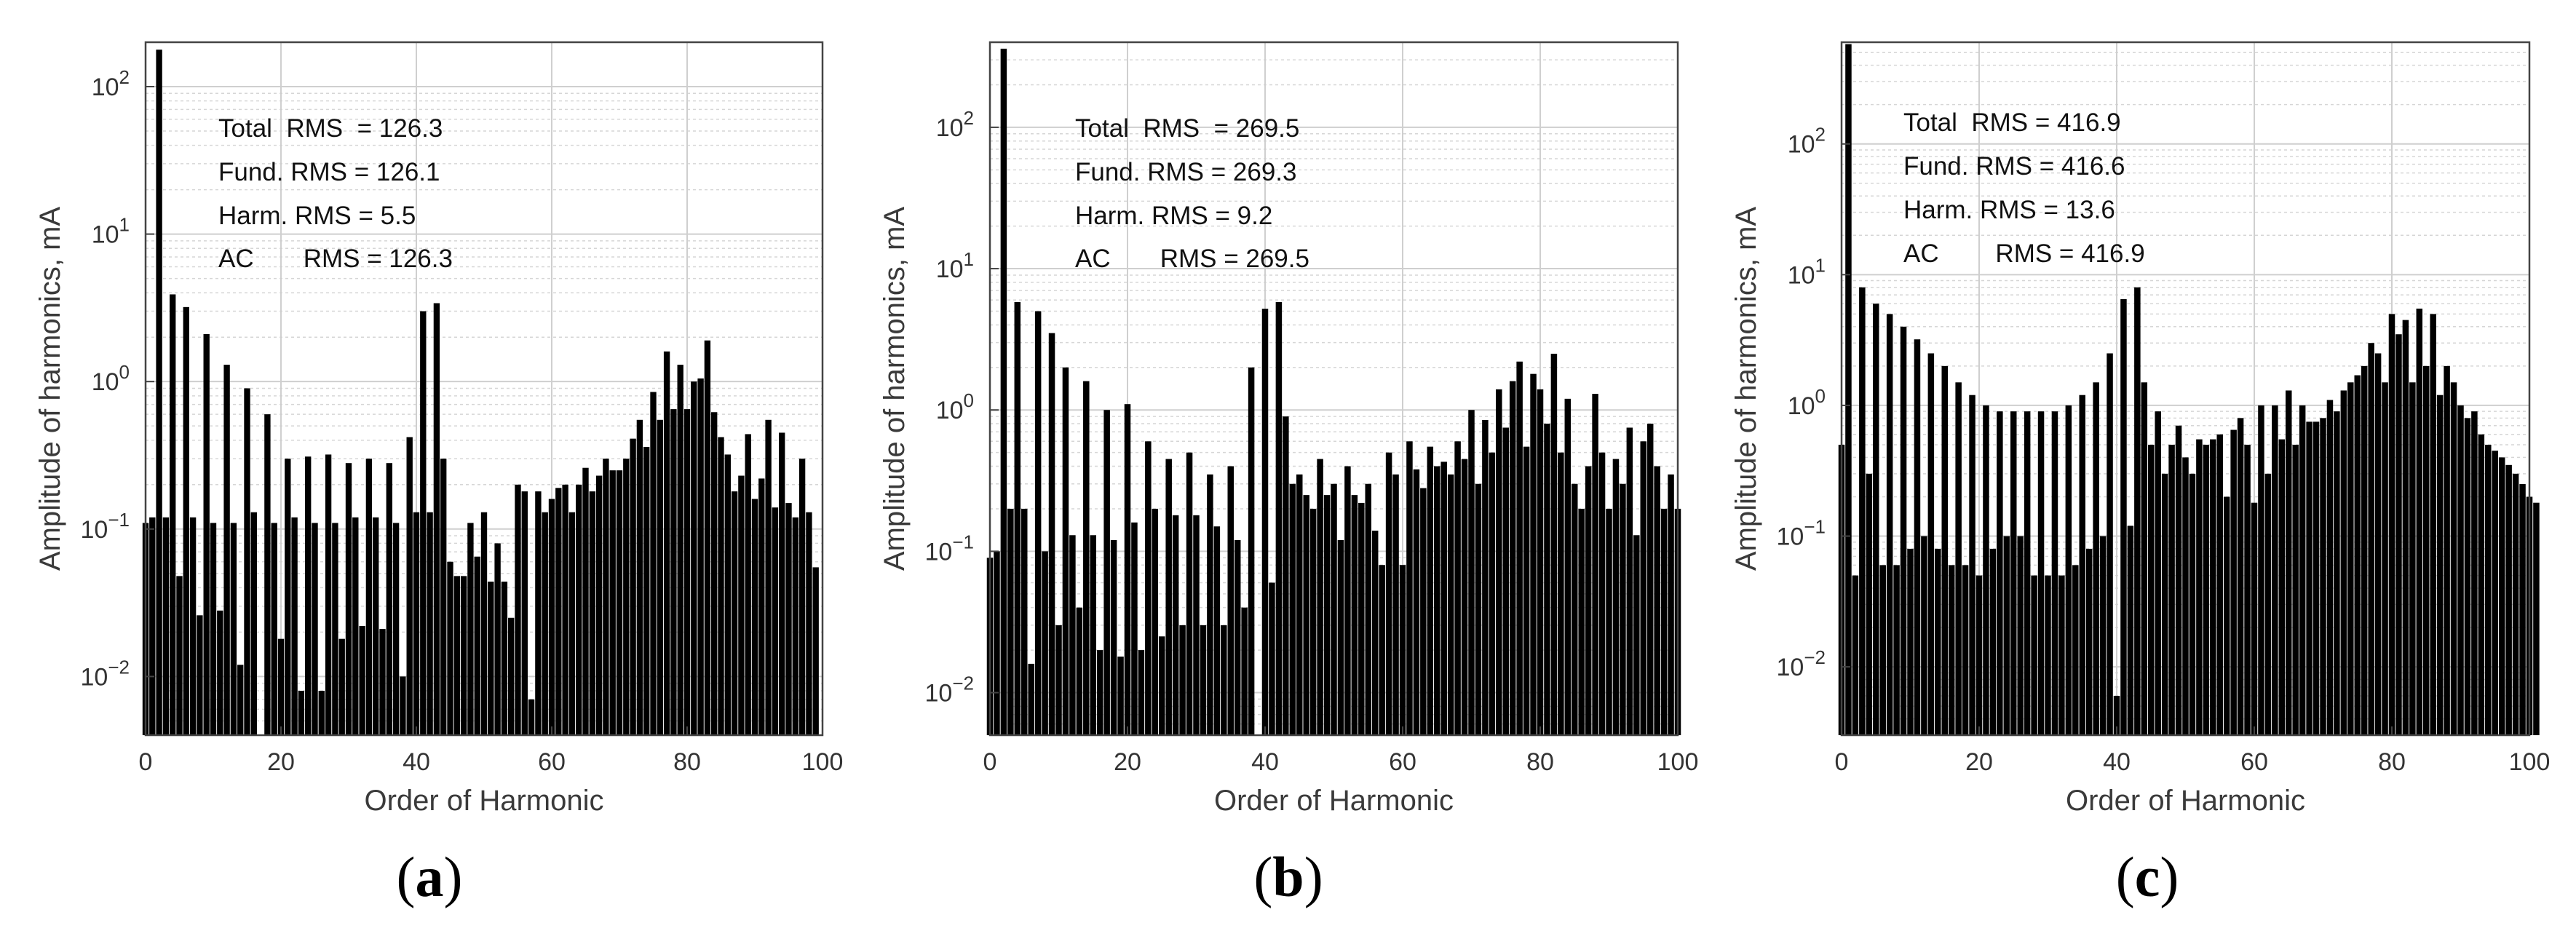 This screenshot has width=2576, height=931. Describe the element at coordinates (955, 265) in the screenshot. I see `y-tick-label: 10¹` at that location.